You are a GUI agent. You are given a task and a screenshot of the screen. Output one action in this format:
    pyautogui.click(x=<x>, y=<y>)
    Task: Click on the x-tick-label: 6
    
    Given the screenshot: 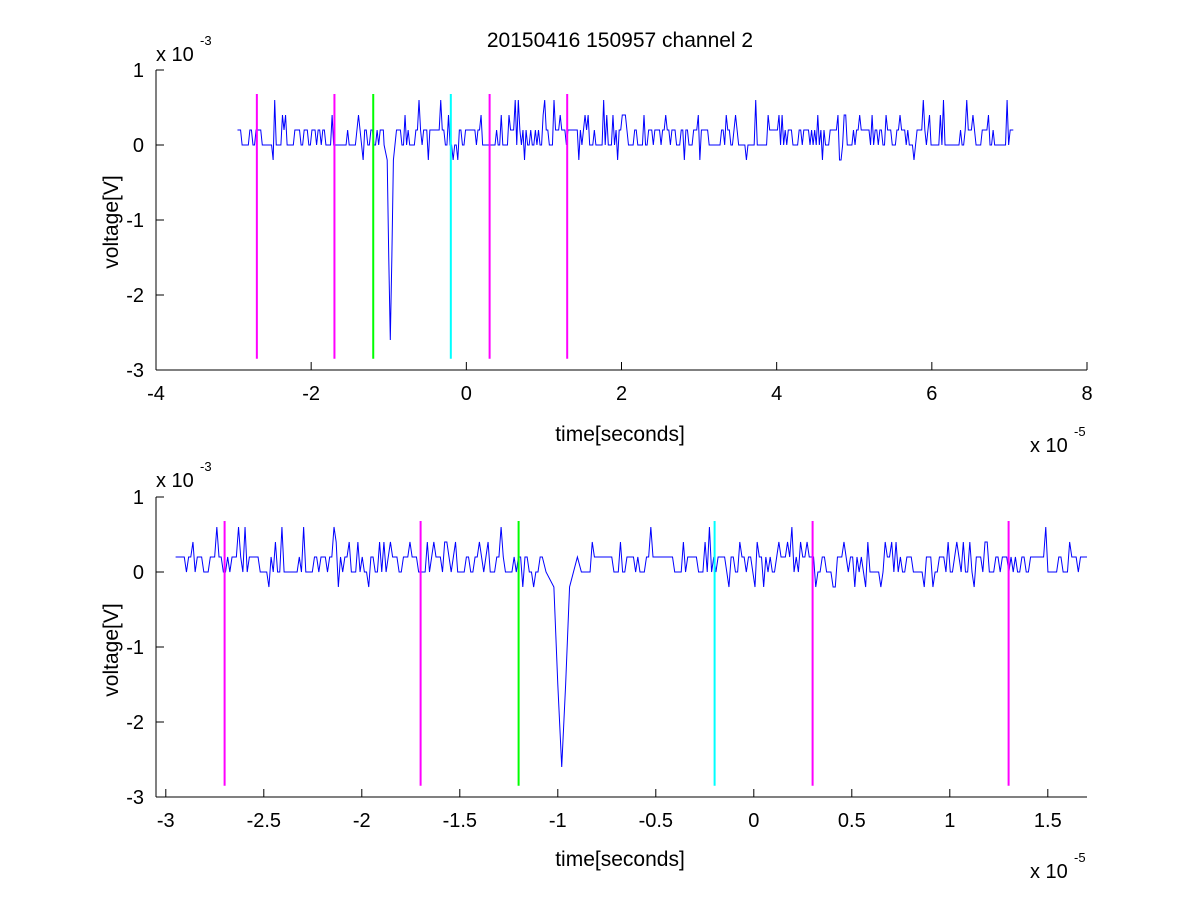 What is the action you would take?
    pyautogui.click(x=931, y=394)
    